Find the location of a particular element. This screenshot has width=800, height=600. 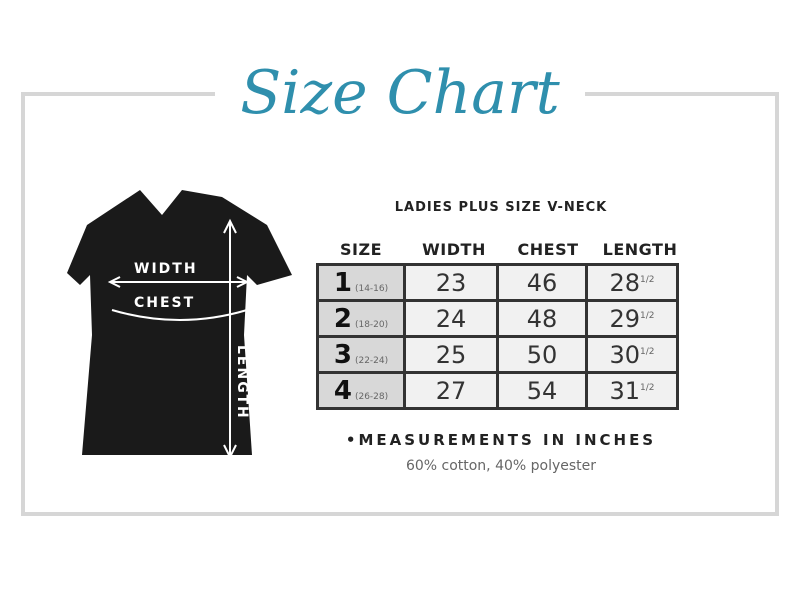

chest-cell: 46 is located at coordinates (542, 282).